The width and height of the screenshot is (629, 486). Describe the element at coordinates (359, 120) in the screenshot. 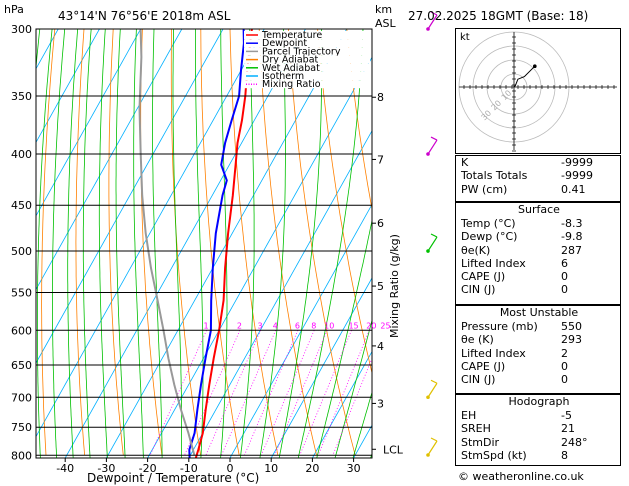

I see `dry-adiabat-line` at that location.